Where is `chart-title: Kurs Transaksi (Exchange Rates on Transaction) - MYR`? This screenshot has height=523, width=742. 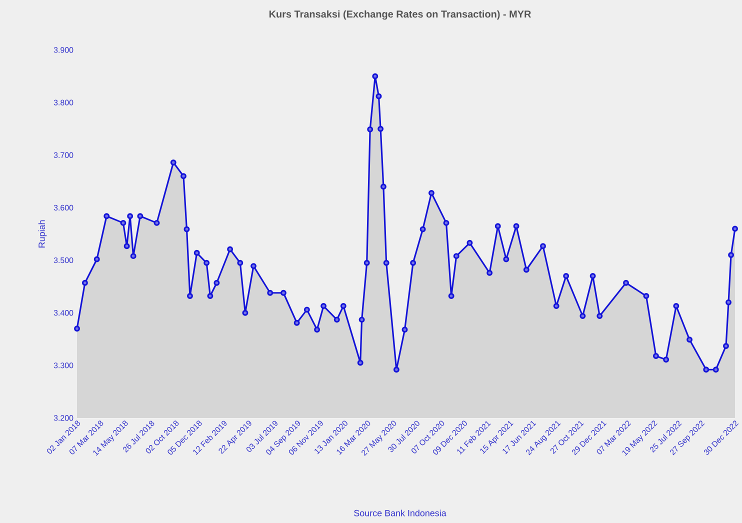 chart-title: Kurs Transaksi (Exchange Rates on Transaction) - MYR is located at coordinates (400, 15).